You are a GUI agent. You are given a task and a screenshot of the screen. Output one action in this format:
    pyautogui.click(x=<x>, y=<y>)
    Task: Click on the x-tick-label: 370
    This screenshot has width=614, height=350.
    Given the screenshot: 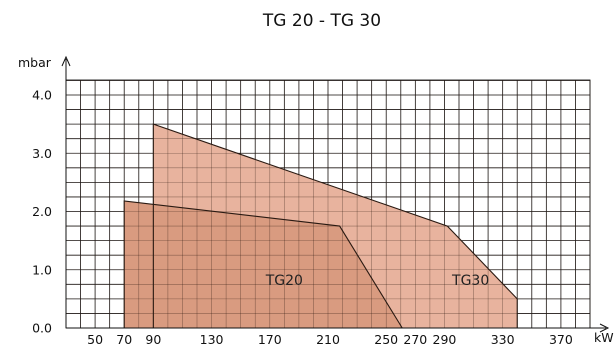 What is the action you would take?
    pyautogui.click(x=561, y=339)
    